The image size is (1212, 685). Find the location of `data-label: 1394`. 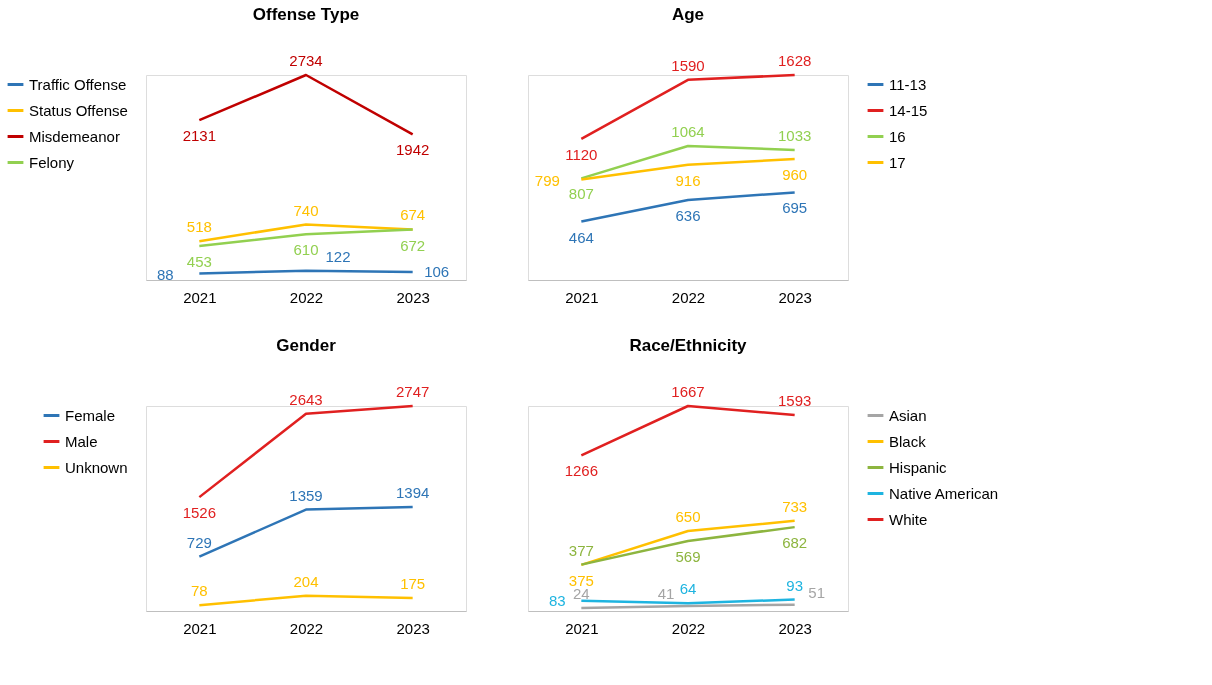

data-label: 1394 is located at coordinates (412, 492).